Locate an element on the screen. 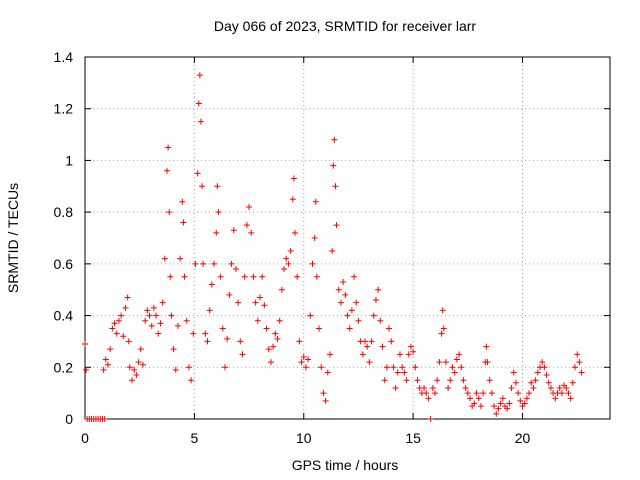 This screenshot has height=480, width=640. x-tick-label: 10 is located at coordinates (304, 438).